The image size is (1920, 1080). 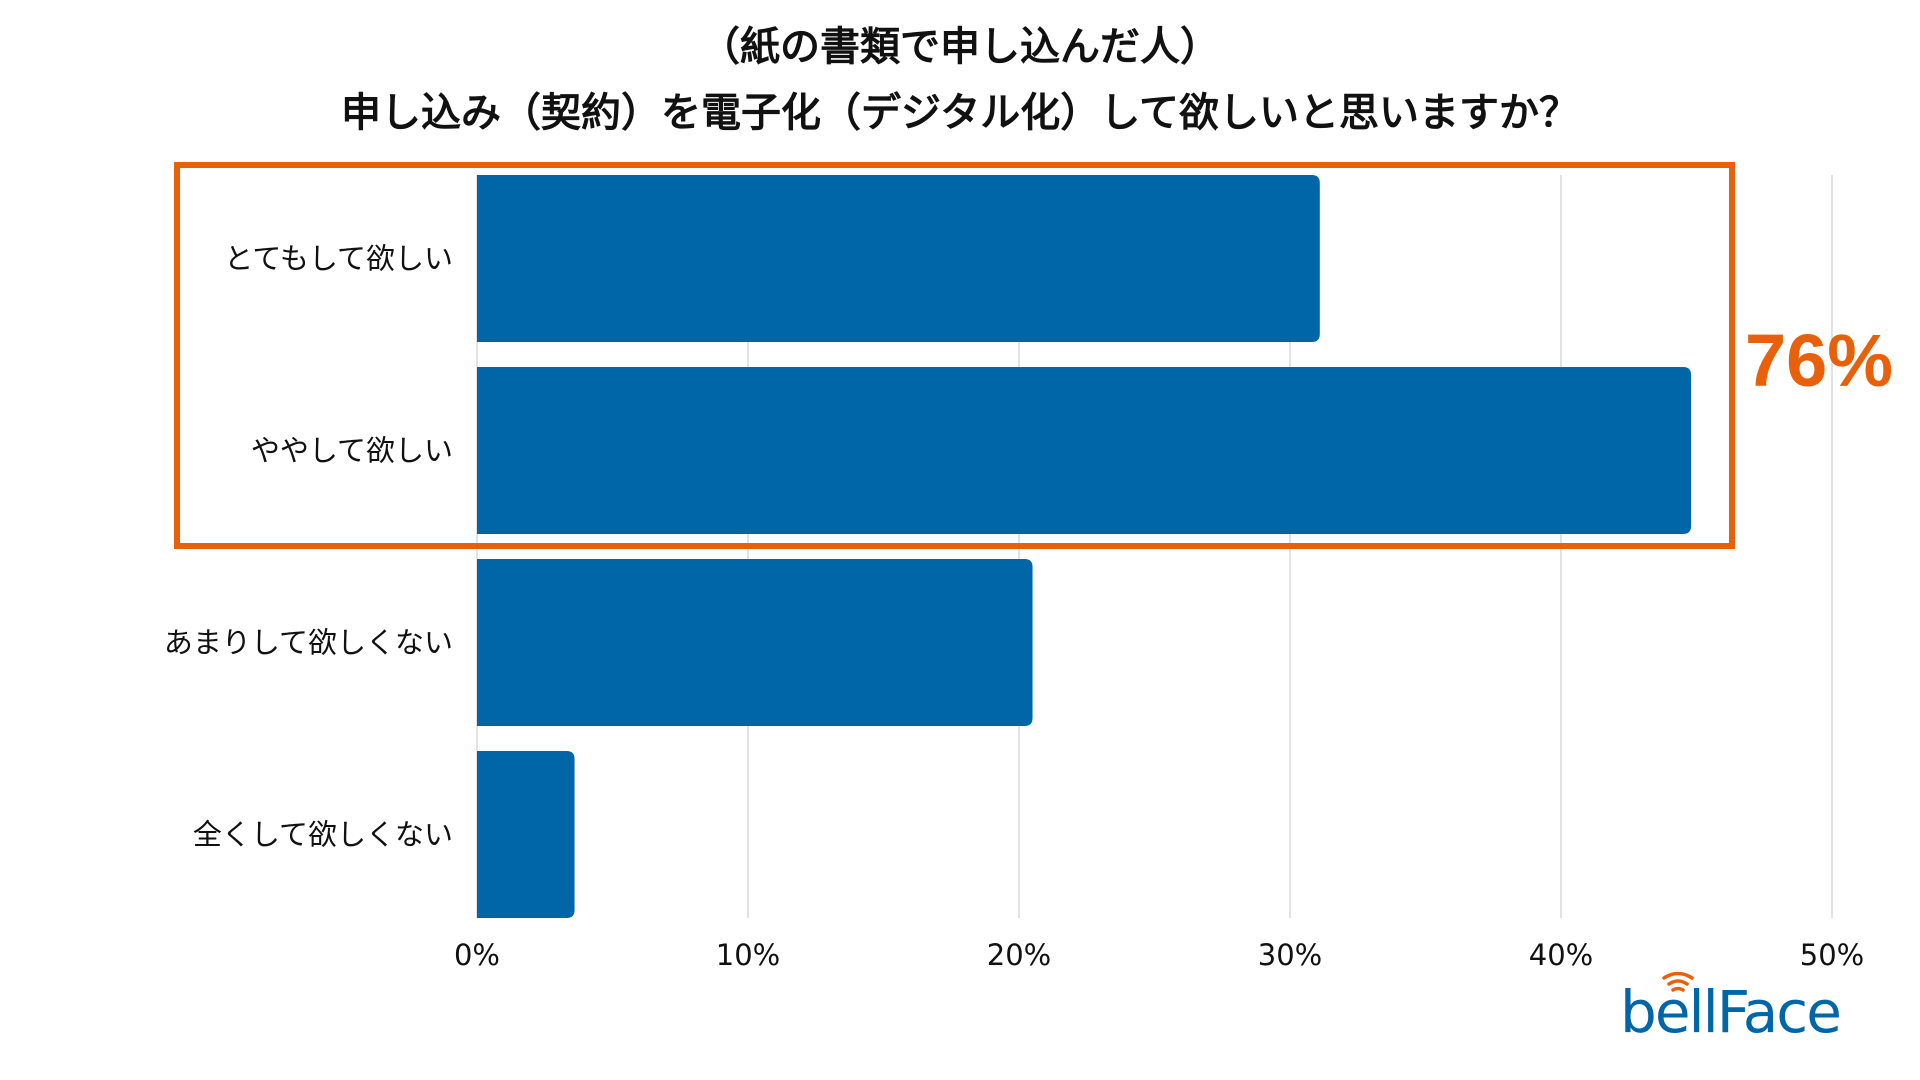 What do you see at coordinates (960, 113) in the screenshot?
I see `chart-title-line-2: 申し込み（契約）を電子化（デジタル化）して欲しいと思いますか？` at bounding box center [960, 113].